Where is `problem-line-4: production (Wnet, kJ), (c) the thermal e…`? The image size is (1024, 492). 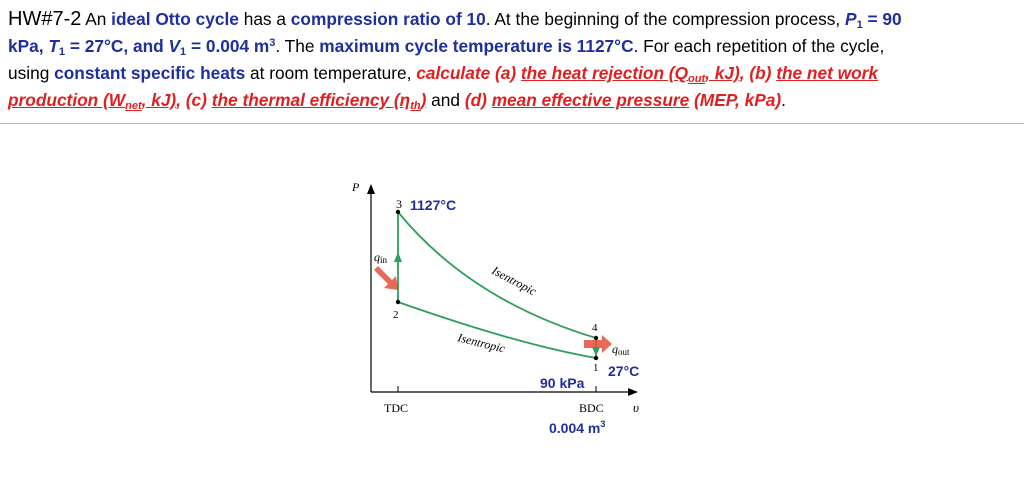 problem-line-4: production (Wnet, kJ), (c) the thermal e… is located at coordinates (516, 100).